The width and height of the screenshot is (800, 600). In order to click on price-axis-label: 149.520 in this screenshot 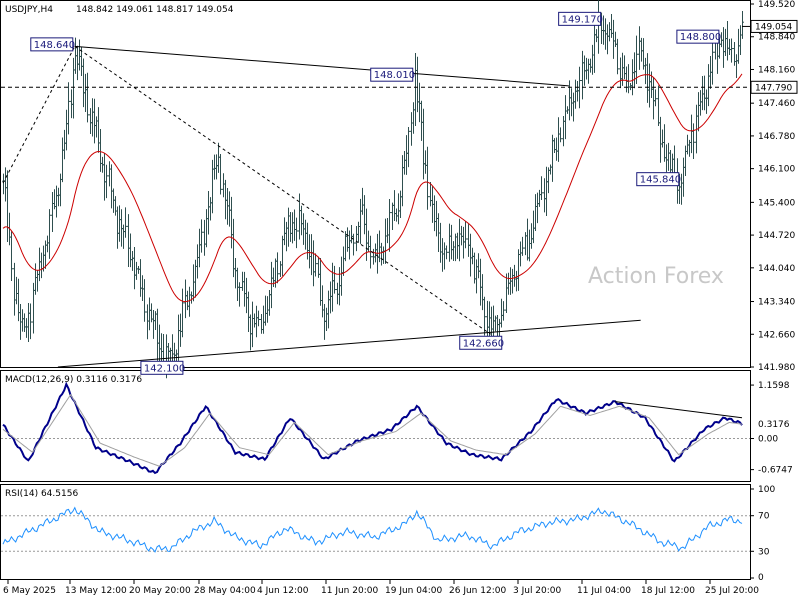, I will do `click(776, 5)`.